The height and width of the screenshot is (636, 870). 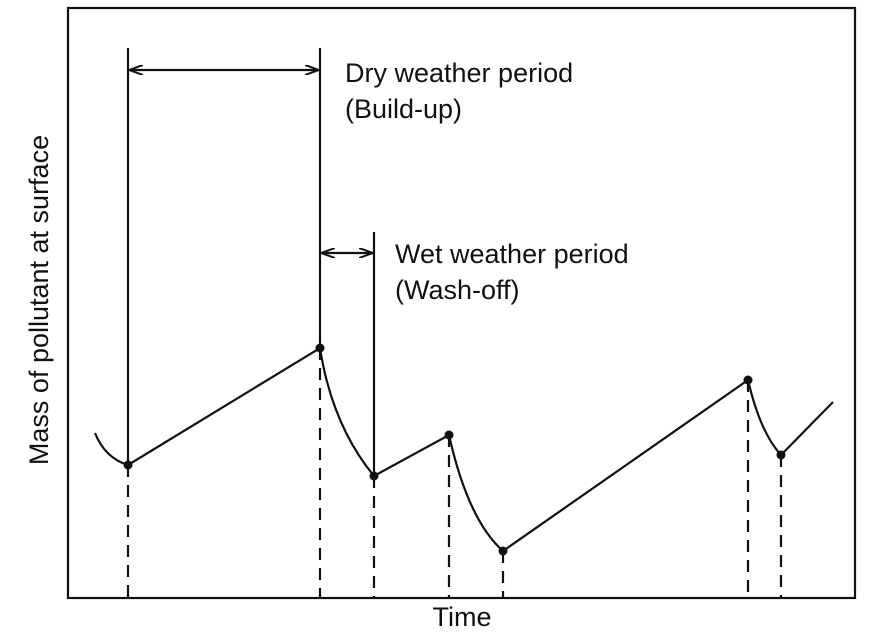 What do you see at coordinates (457, 290) in the screenshot?
I see `annotation-subtitle: (Wash-off)` at bounding box center [457, 290].